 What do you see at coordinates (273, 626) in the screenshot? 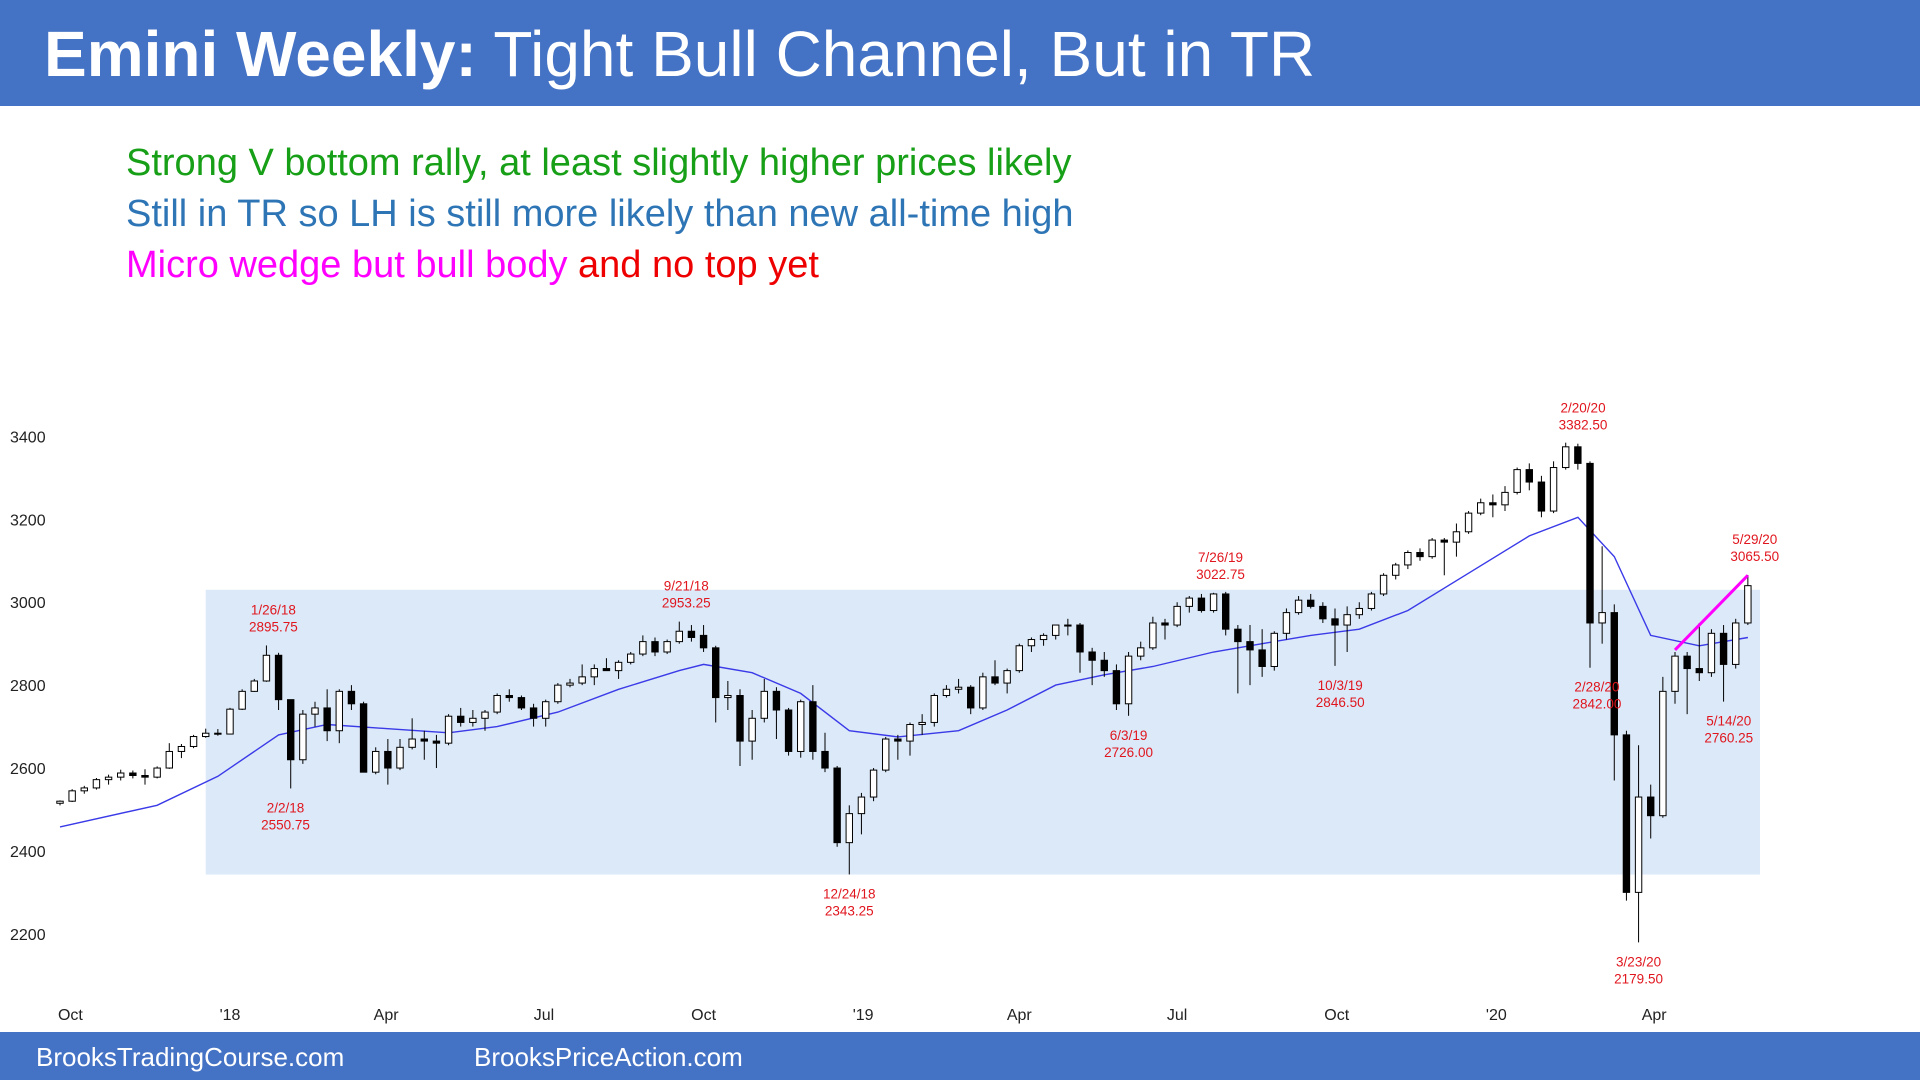
I see `annotation-label: 2895.75` at bounding box center [273, 626].